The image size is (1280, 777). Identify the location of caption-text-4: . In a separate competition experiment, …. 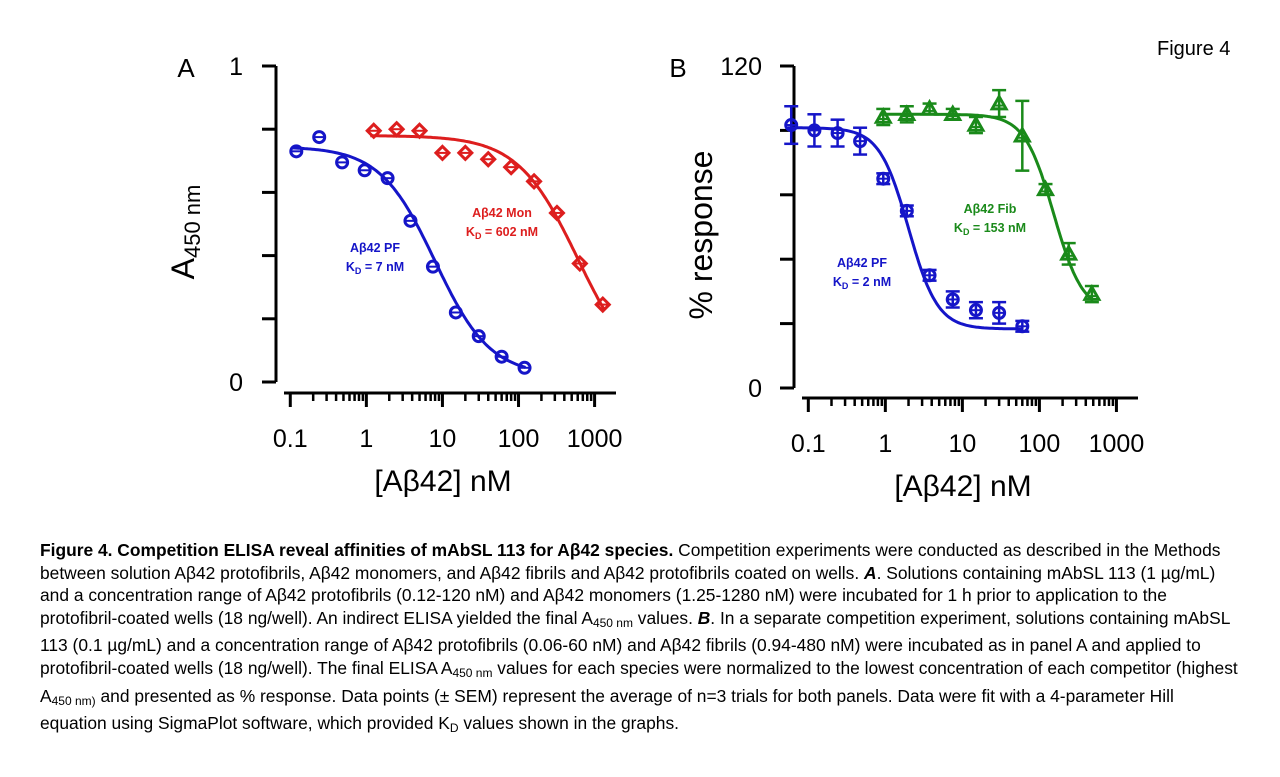
(635, 642).